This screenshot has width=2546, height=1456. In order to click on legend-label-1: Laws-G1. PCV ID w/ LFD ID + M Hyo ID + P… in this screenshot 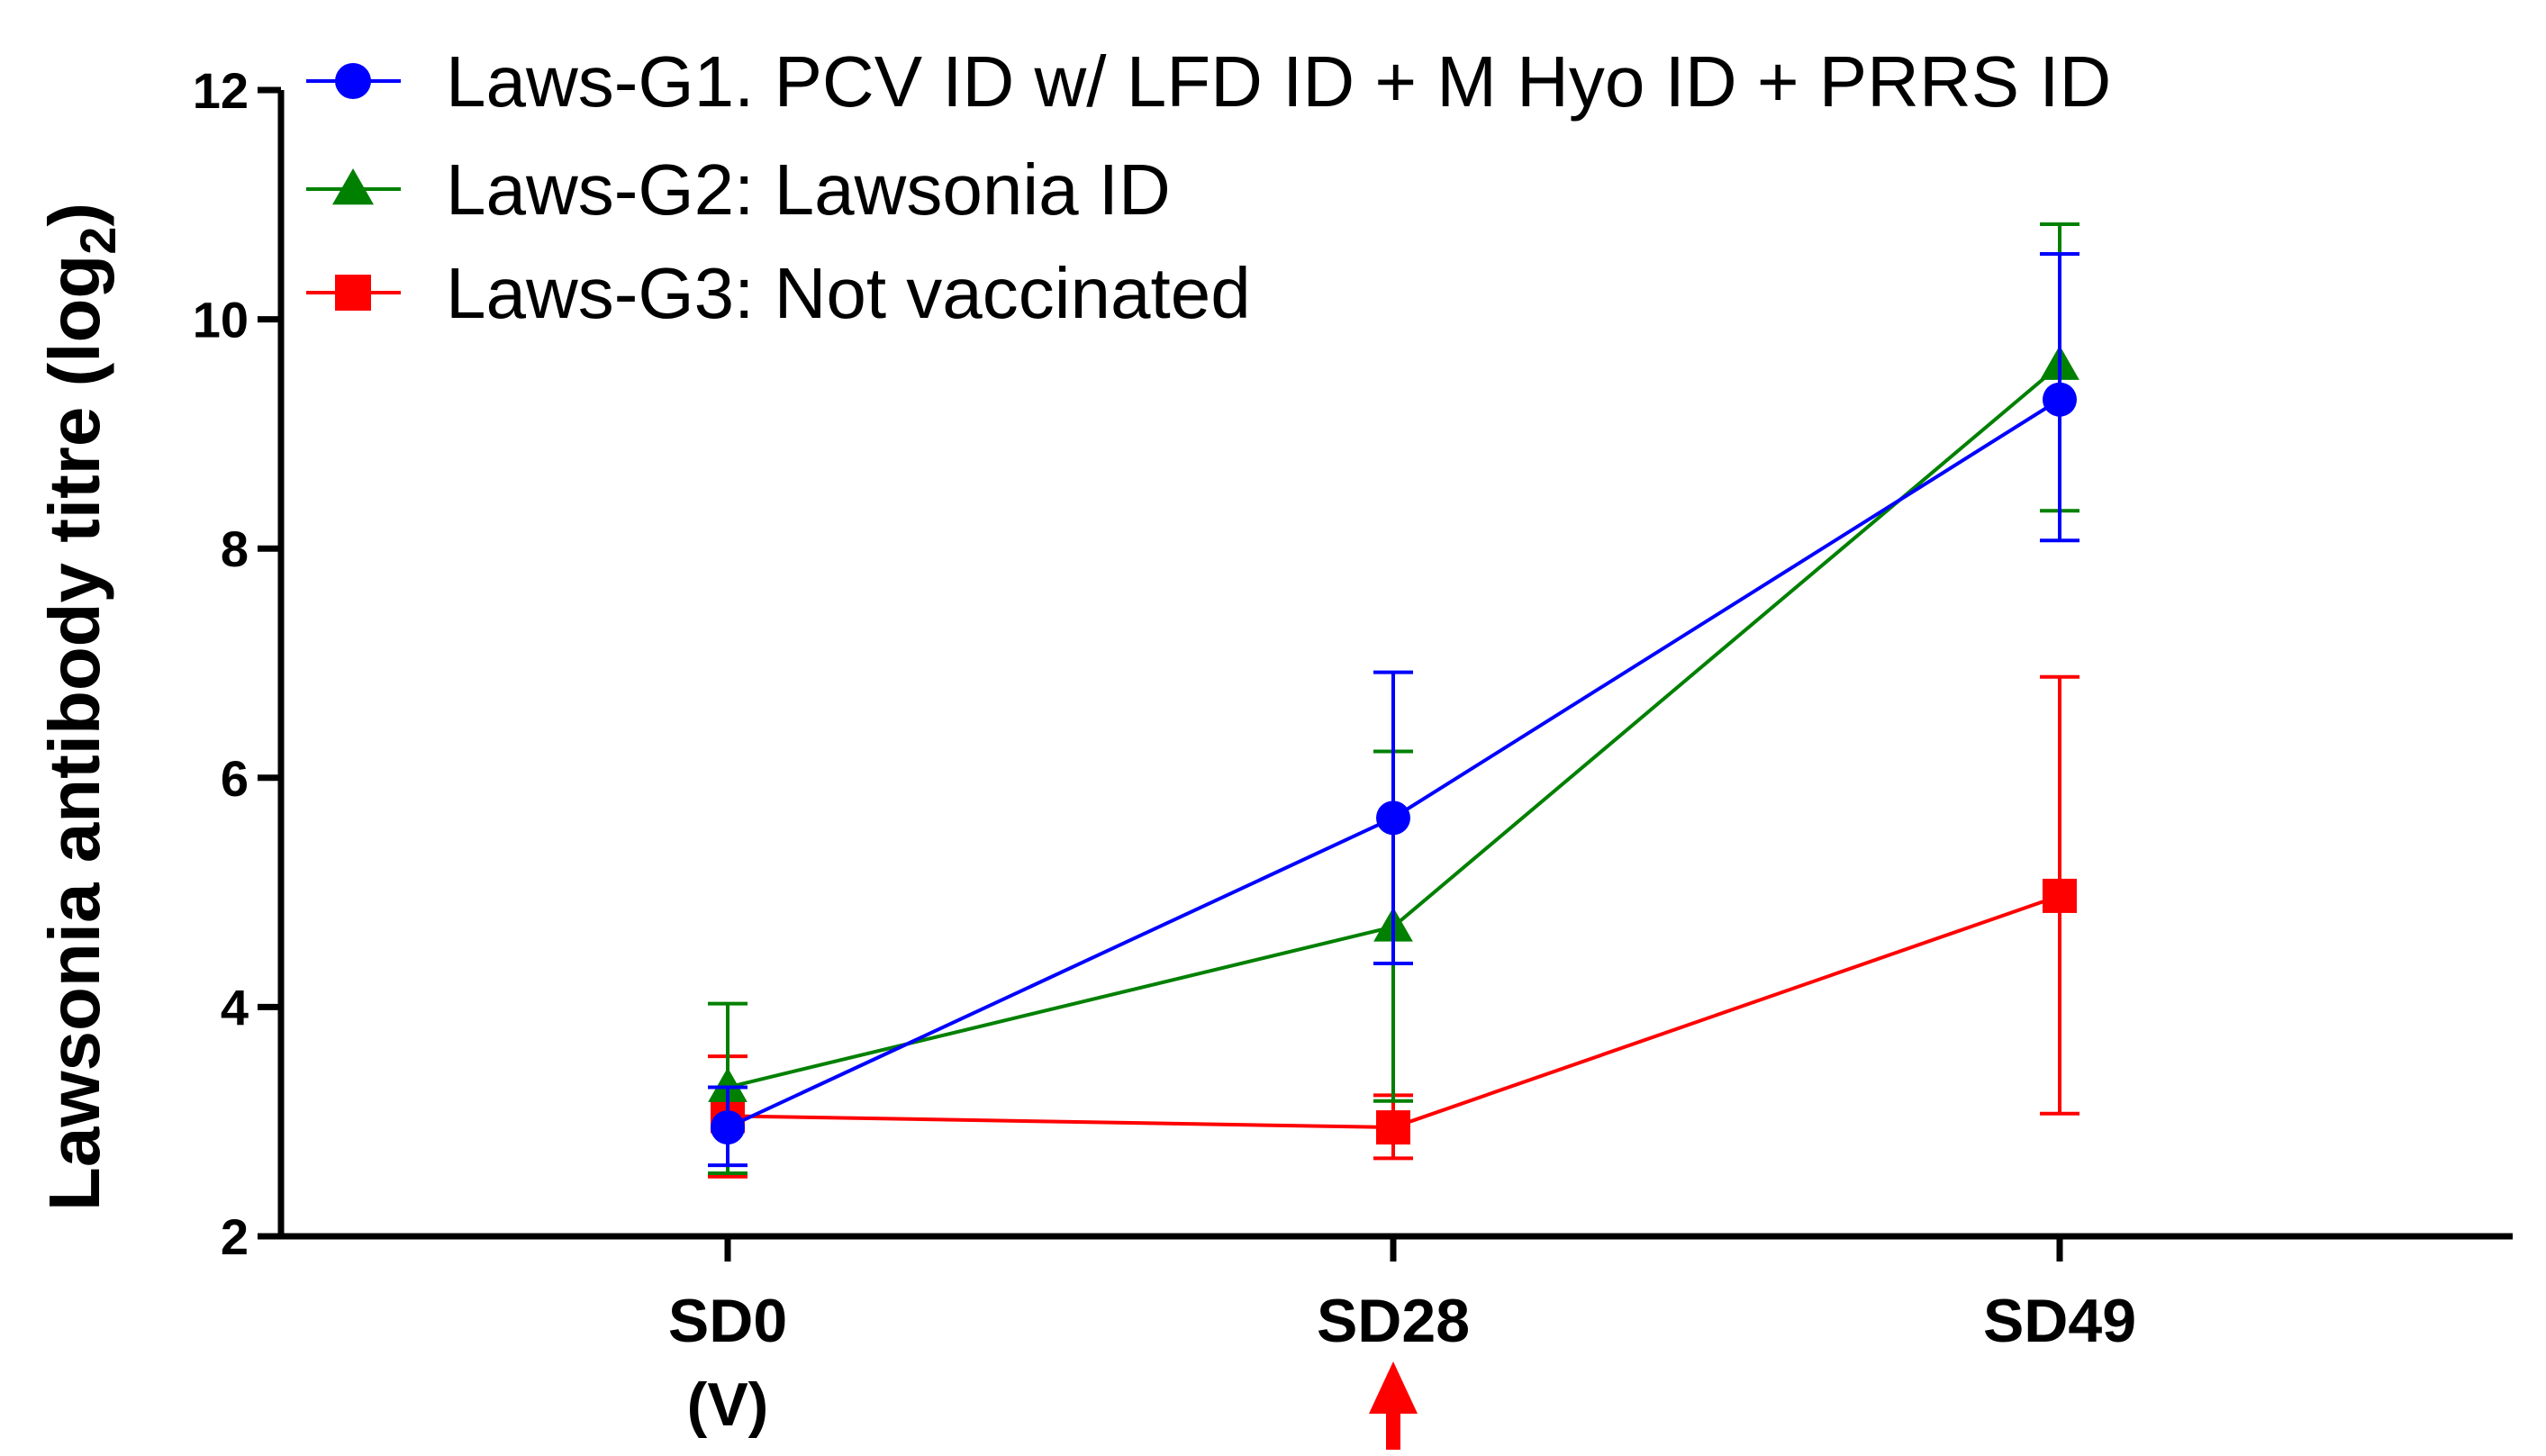, I will do `click(1278, 82)`.